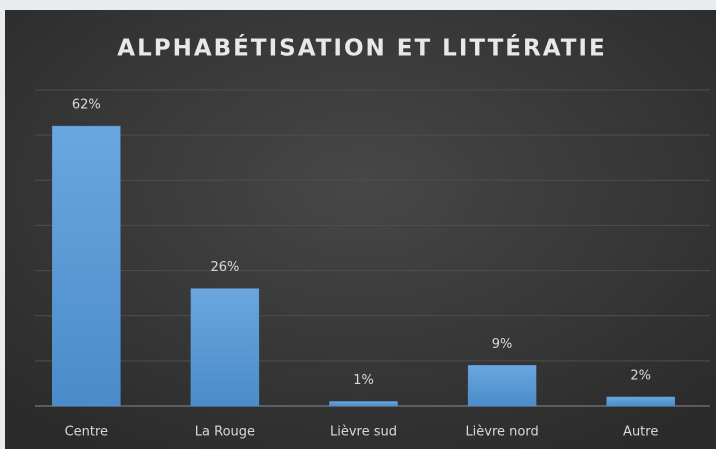 The height and width of the screenshot is (449, 716). What do you see at coordinates (361, 48) in the screenshot?
I see `chart-title: ALPHABÉTISATION ET LITTÉRATIE` at bounding box center [361, 48].